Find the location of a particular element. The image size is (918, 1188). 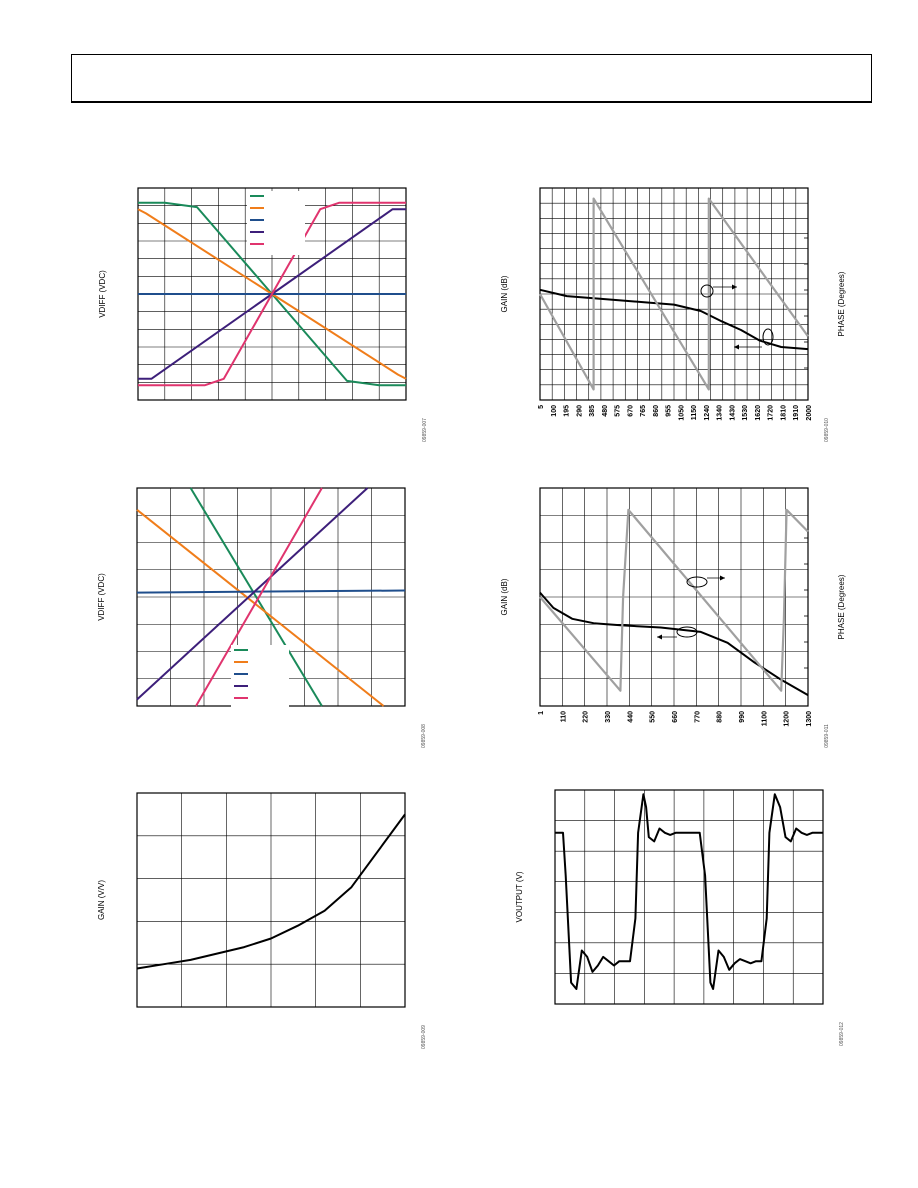

plot2-series-1-line is located at coordinates (260, 608).